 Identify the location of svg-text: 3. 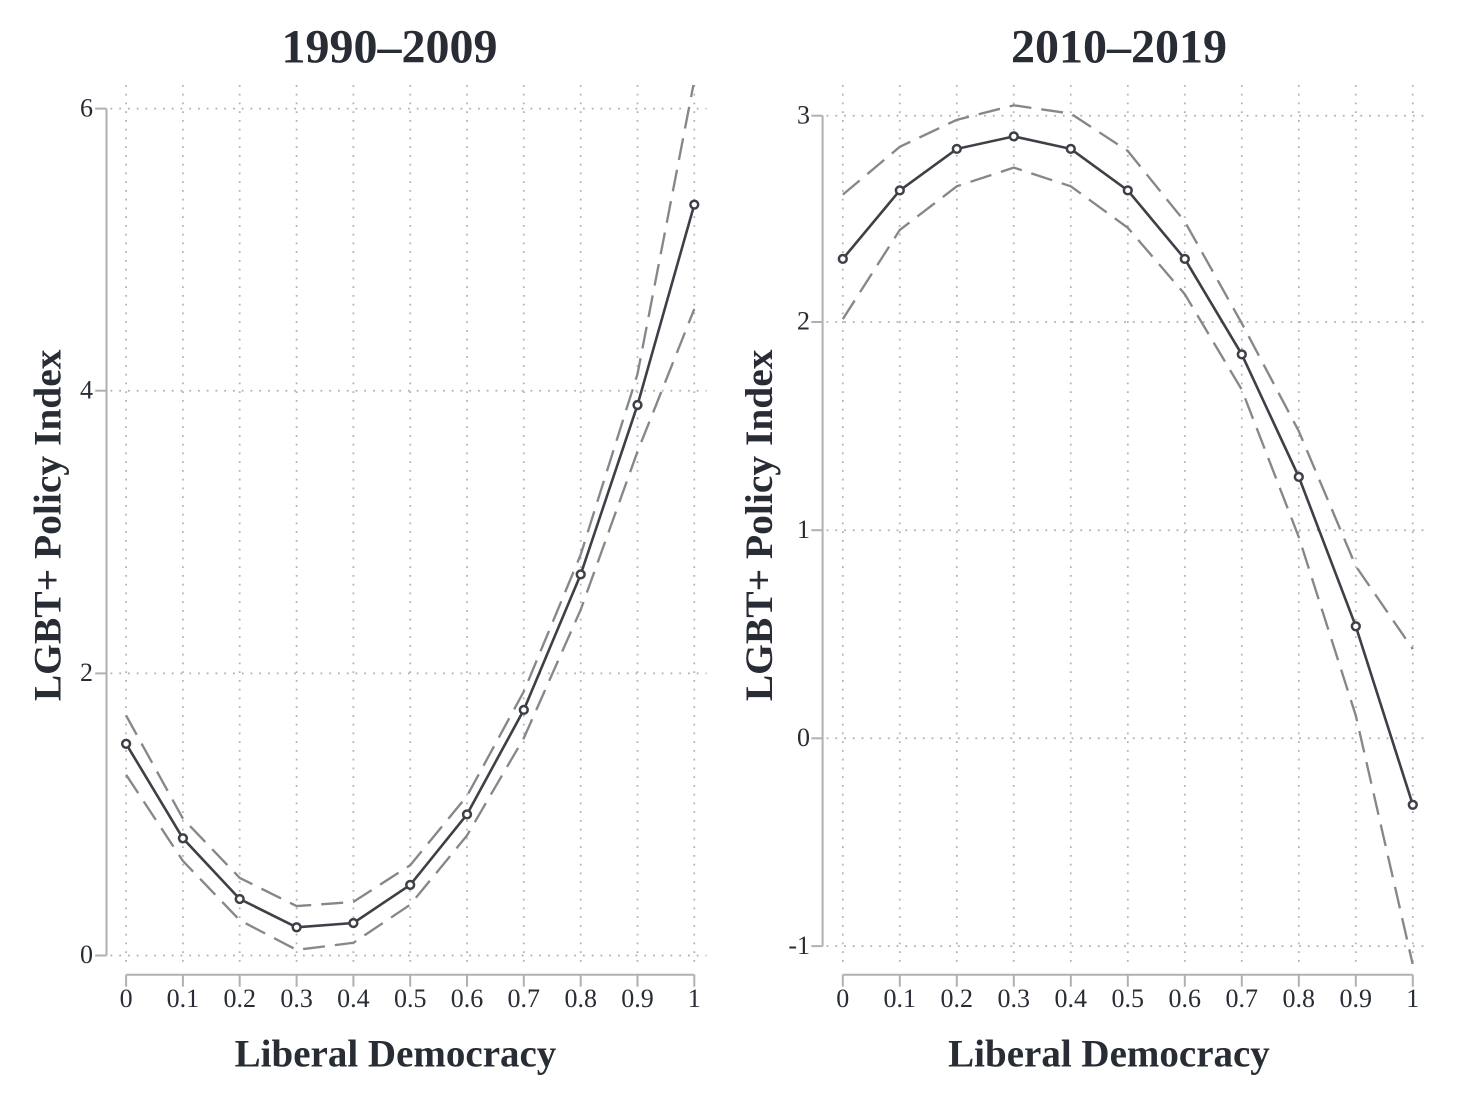
(803, 114).